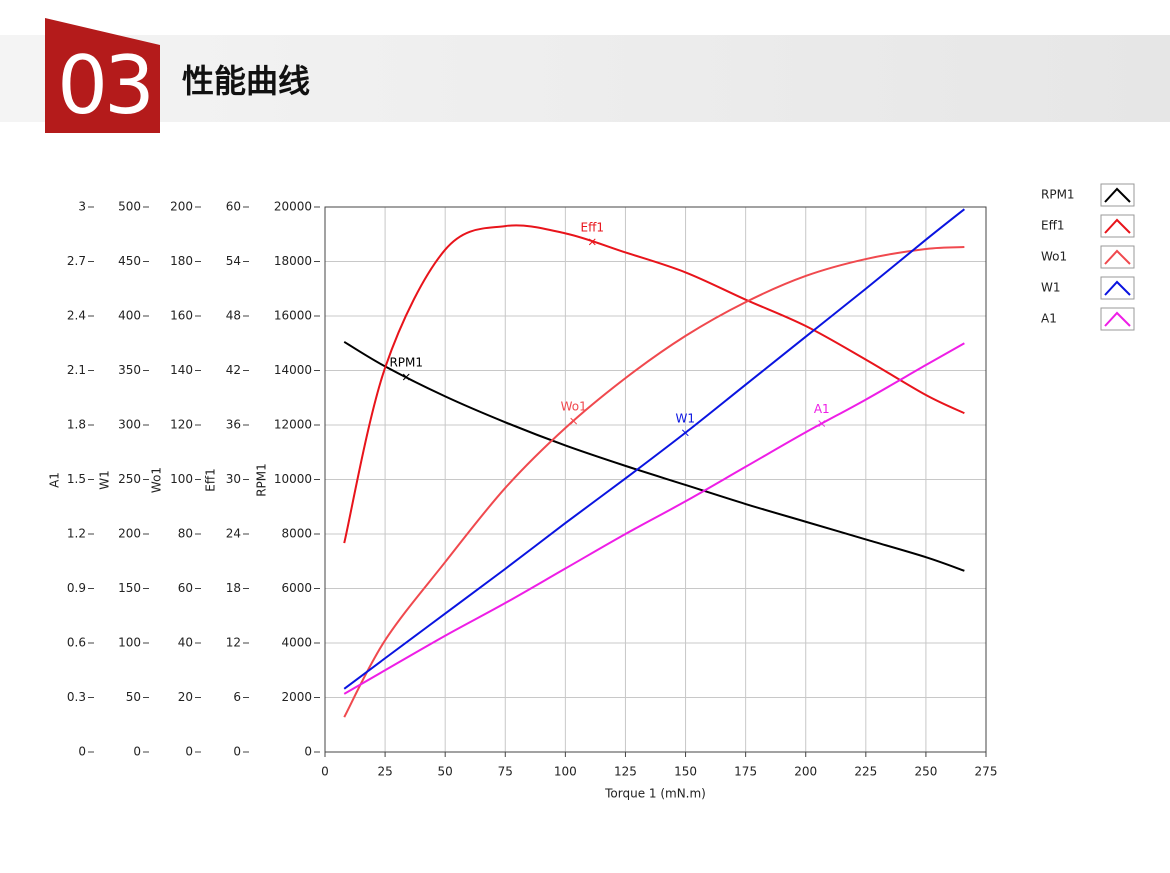  What do you see at coordinates (76, 261) in the screenshot?
I see `y-tick-label: 2.7` at bounding box center [76, 261].